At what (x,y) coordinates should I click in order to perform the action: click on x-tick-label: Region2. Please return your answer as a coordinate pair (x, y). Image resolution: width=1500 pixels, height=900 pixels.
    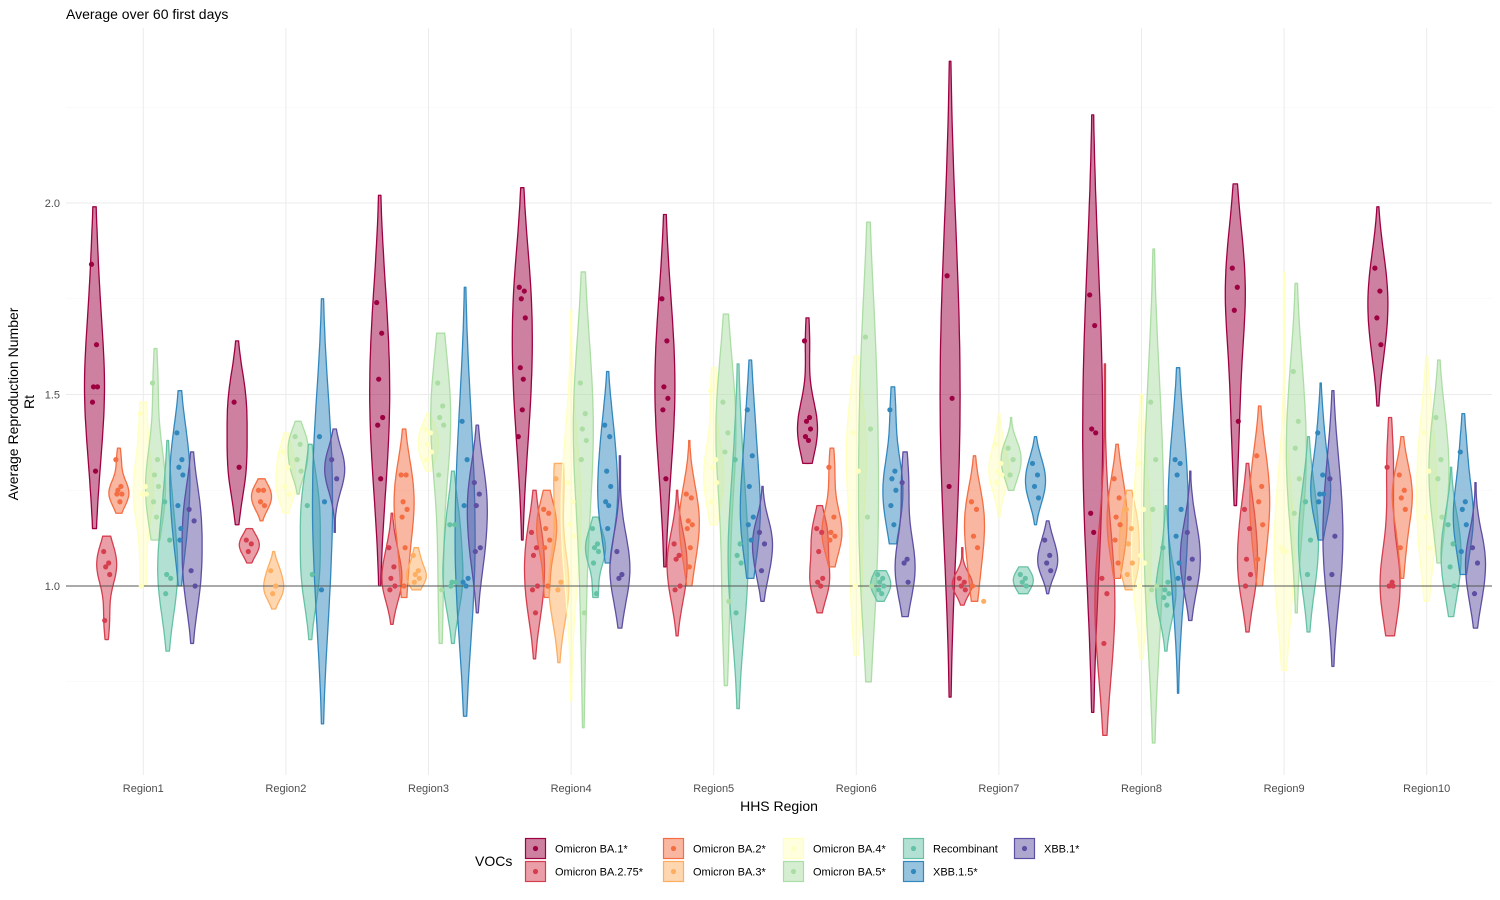
    Looking at the image, I should click on (285, 789).